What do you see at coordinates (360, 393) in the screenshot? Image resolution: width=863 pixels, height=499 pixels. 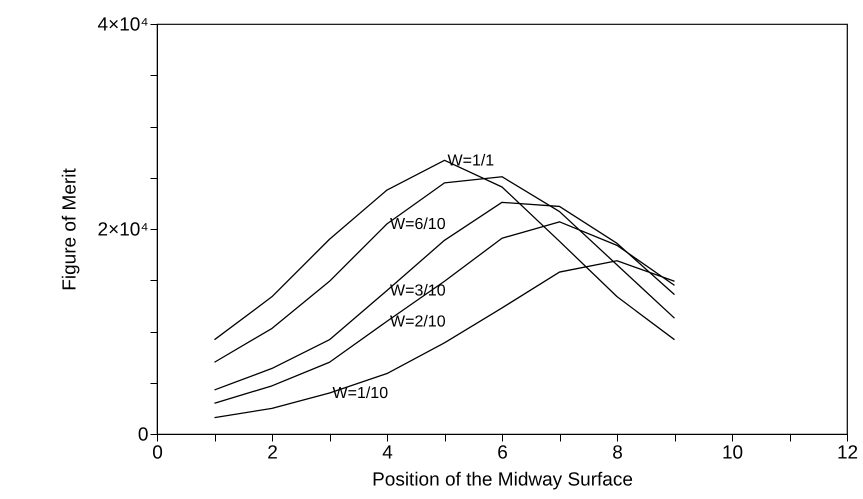 I see `annotation: W=1/10` at bounding box center [360, 393].